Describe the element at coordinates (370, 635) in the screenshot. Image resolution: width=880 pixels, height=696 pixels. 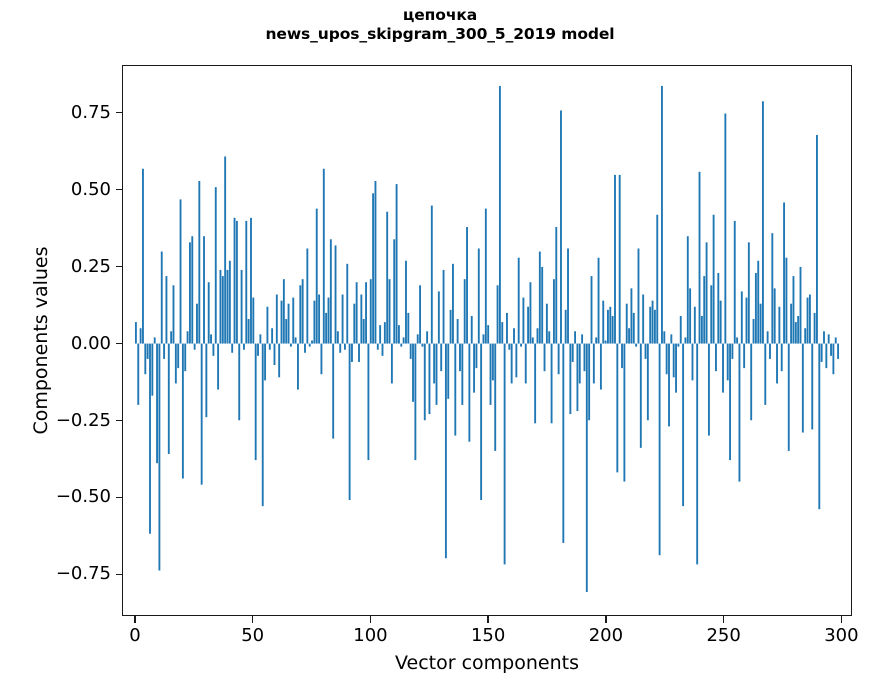
I see `x-tick-label: 100` at that location.